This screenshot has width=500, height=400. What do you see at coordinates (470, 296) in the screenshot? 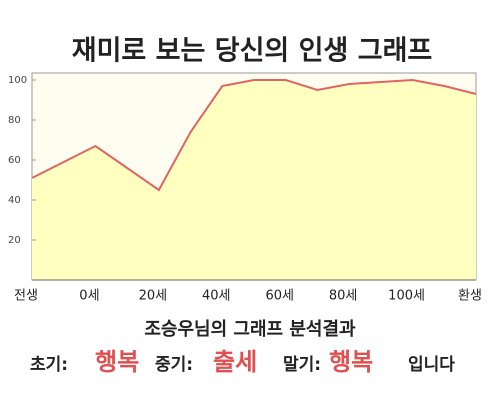
I see `x-tick-label: 환생` at bounding box center [470, 296].